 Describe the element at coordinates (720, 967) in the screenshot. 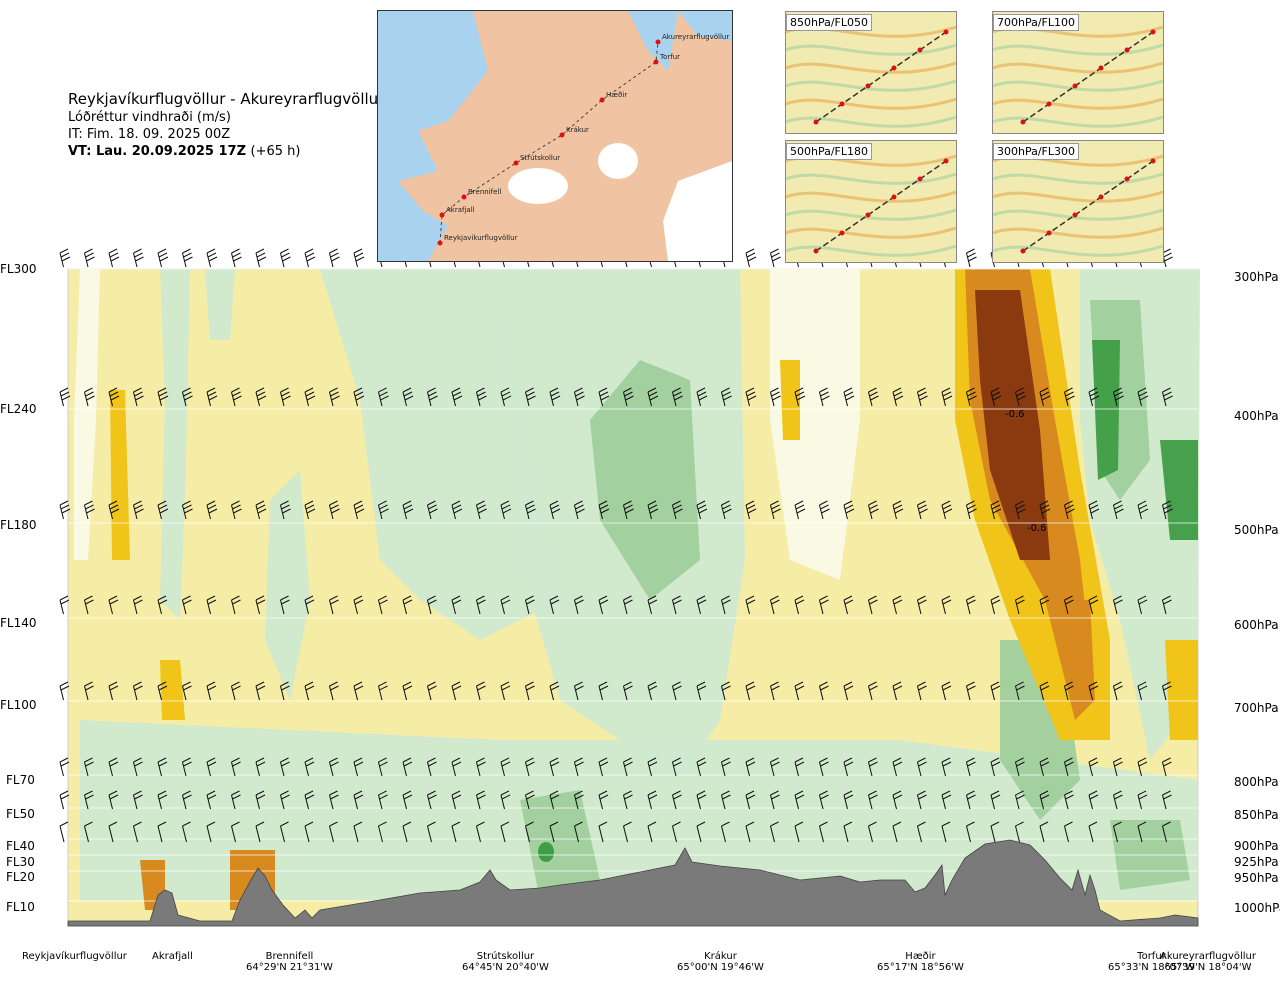

I see `waypoint-coord: 65°00'N 19°46'W` at that location.